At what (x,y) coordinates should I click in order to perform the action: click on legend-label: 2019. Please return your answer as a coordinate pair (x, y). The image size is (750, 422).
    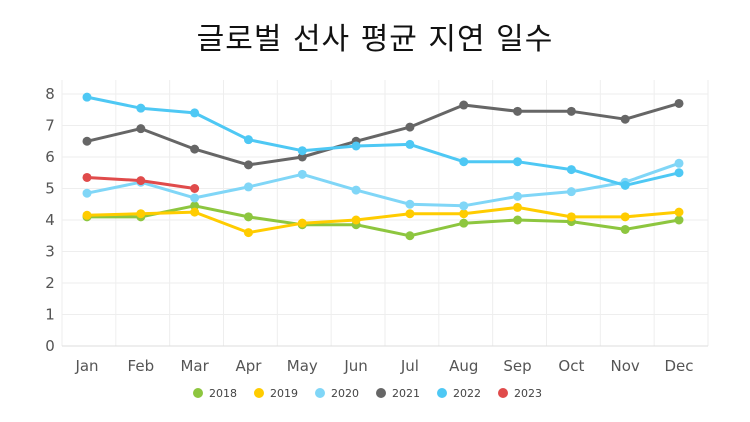
    Looking at the image, I should click on (284, 393).